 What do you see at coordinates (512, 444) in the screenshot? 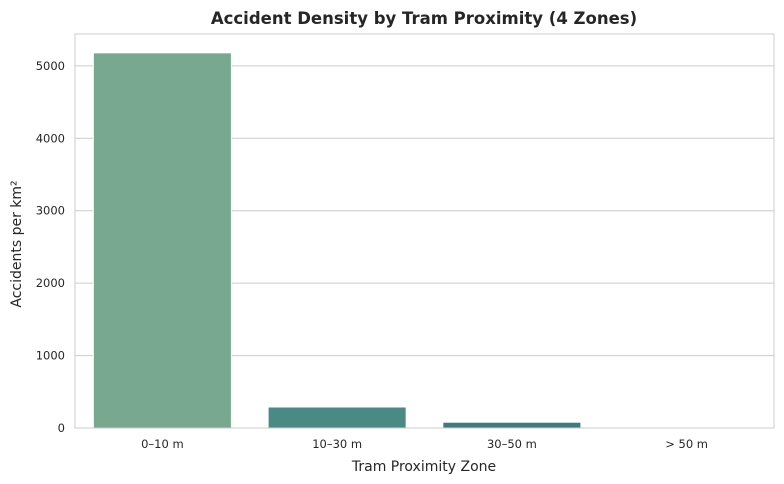
I see `x-tick-label: 30–50 m` at bounding box center [512, 444].